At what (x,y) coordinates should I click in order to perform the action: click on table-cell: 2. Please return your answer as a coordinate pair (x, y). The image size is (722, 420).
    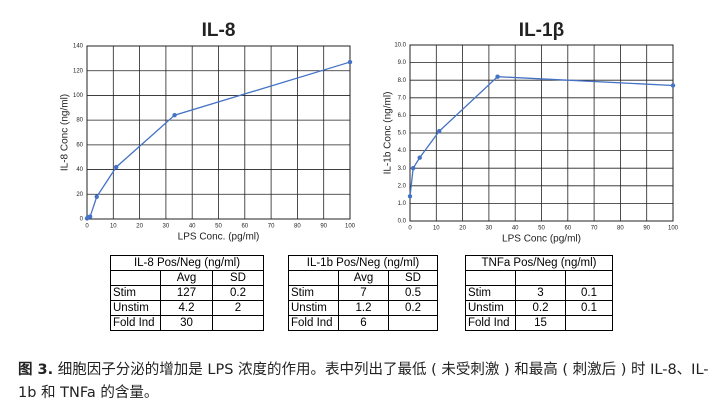
    Looking at the image, I should click on (238, 308).